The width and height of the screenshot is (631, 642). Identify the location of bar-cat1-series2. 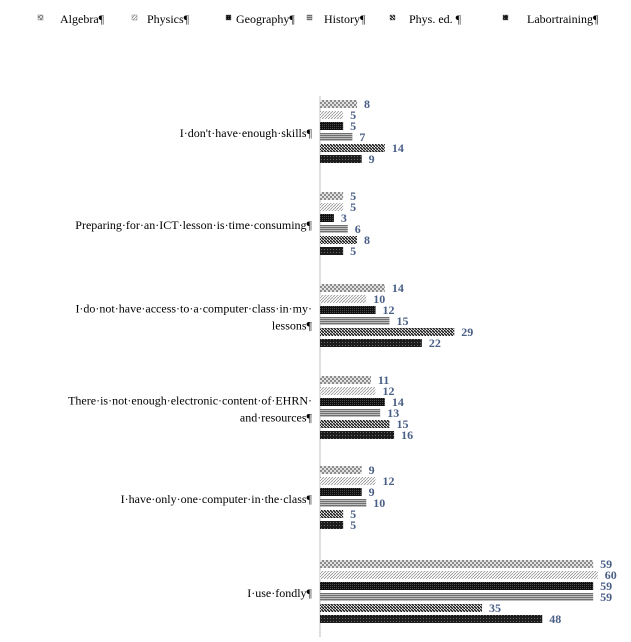
(332, 115).